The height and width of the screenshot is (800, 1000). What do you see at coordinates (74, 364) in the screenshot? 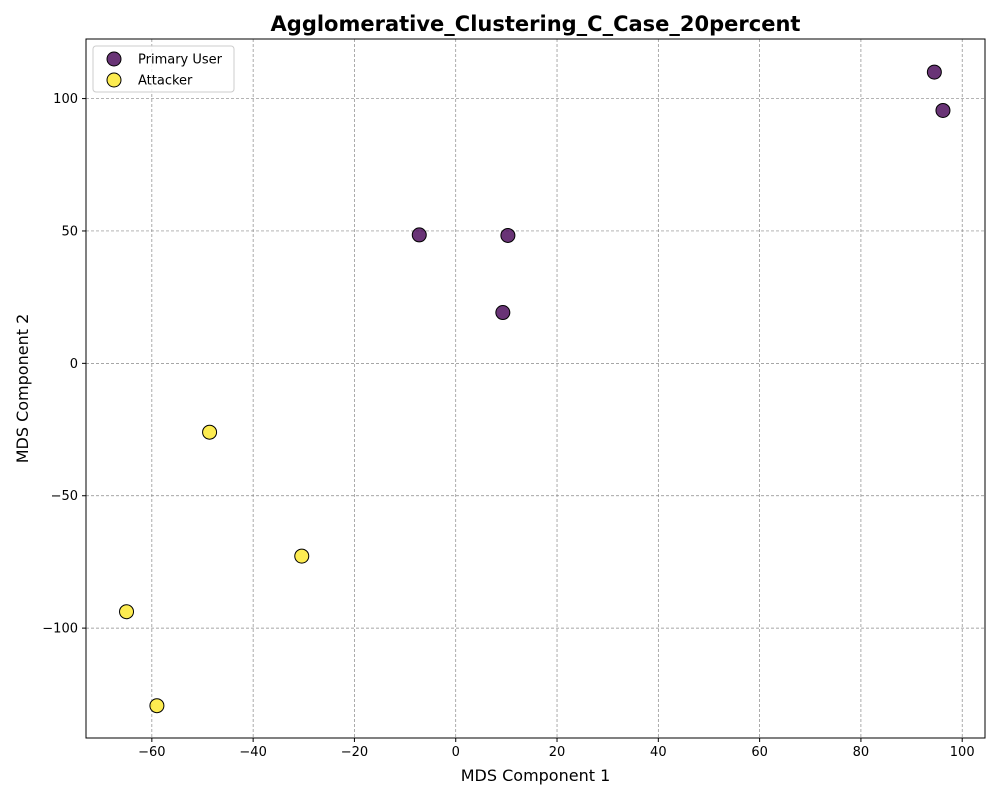
I see `y-tick-label: 0` at bounding box center [74, 364].